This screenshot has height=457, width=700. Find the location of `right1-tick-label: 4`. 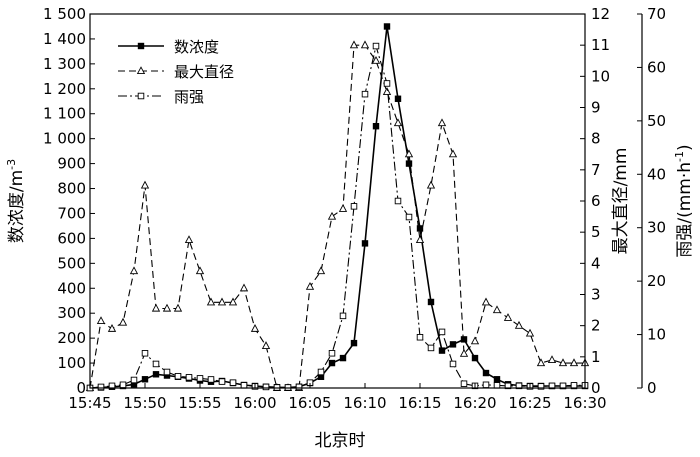

right1-tick-label: 4 is located at coordinates (596, 263).